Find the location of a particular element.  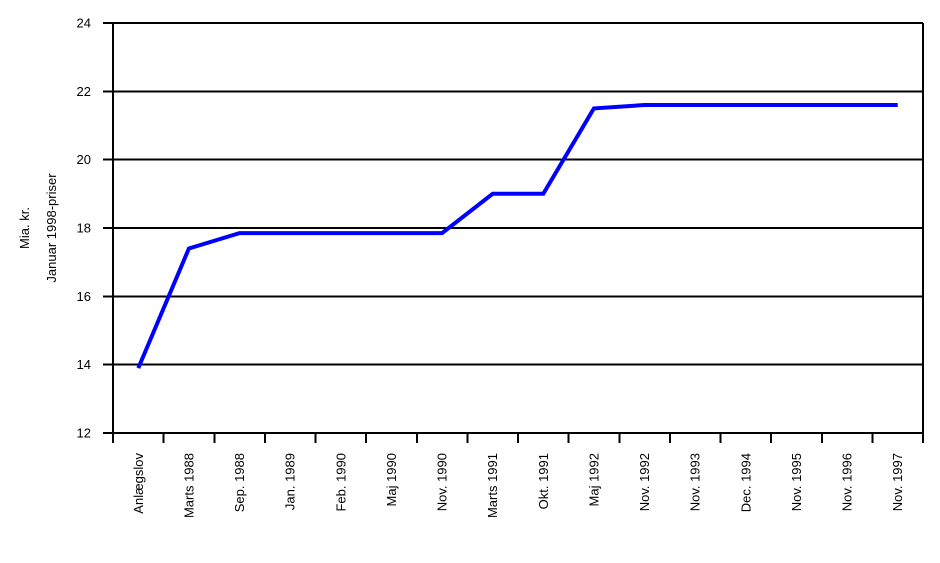

x-tick-label: Nov. 1996 is located at coordinates (847, 482).